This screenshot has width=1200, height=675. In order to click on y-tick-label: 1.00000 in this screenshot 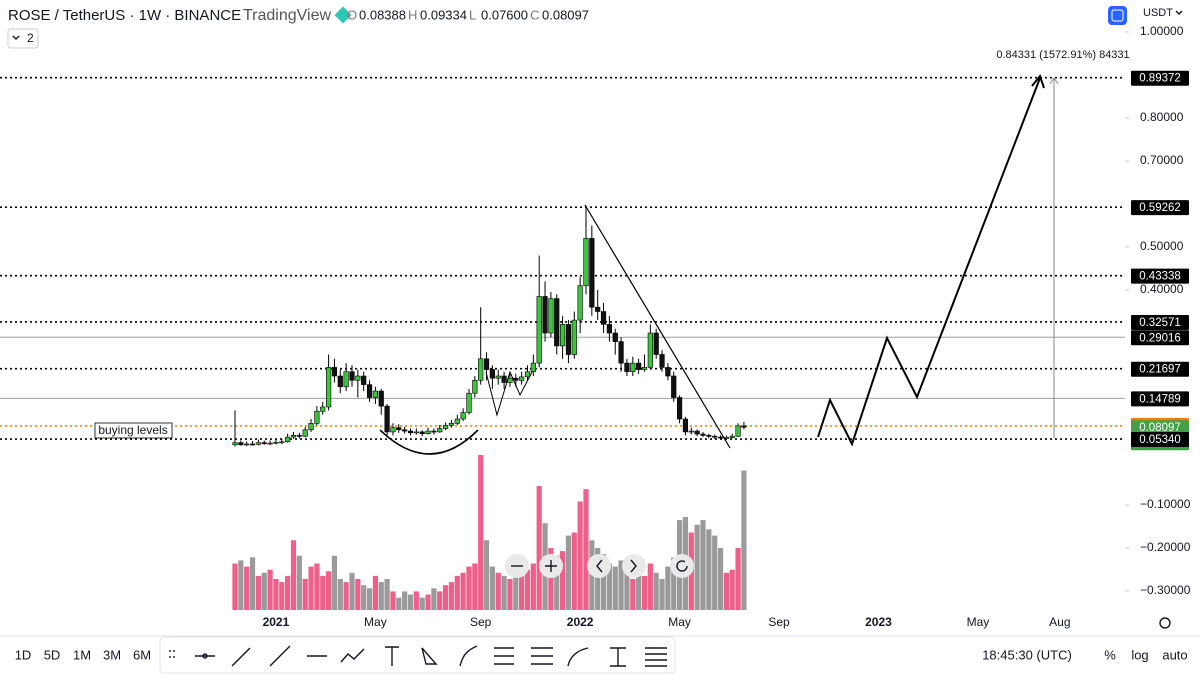, I will do `click(1162, 31)`.